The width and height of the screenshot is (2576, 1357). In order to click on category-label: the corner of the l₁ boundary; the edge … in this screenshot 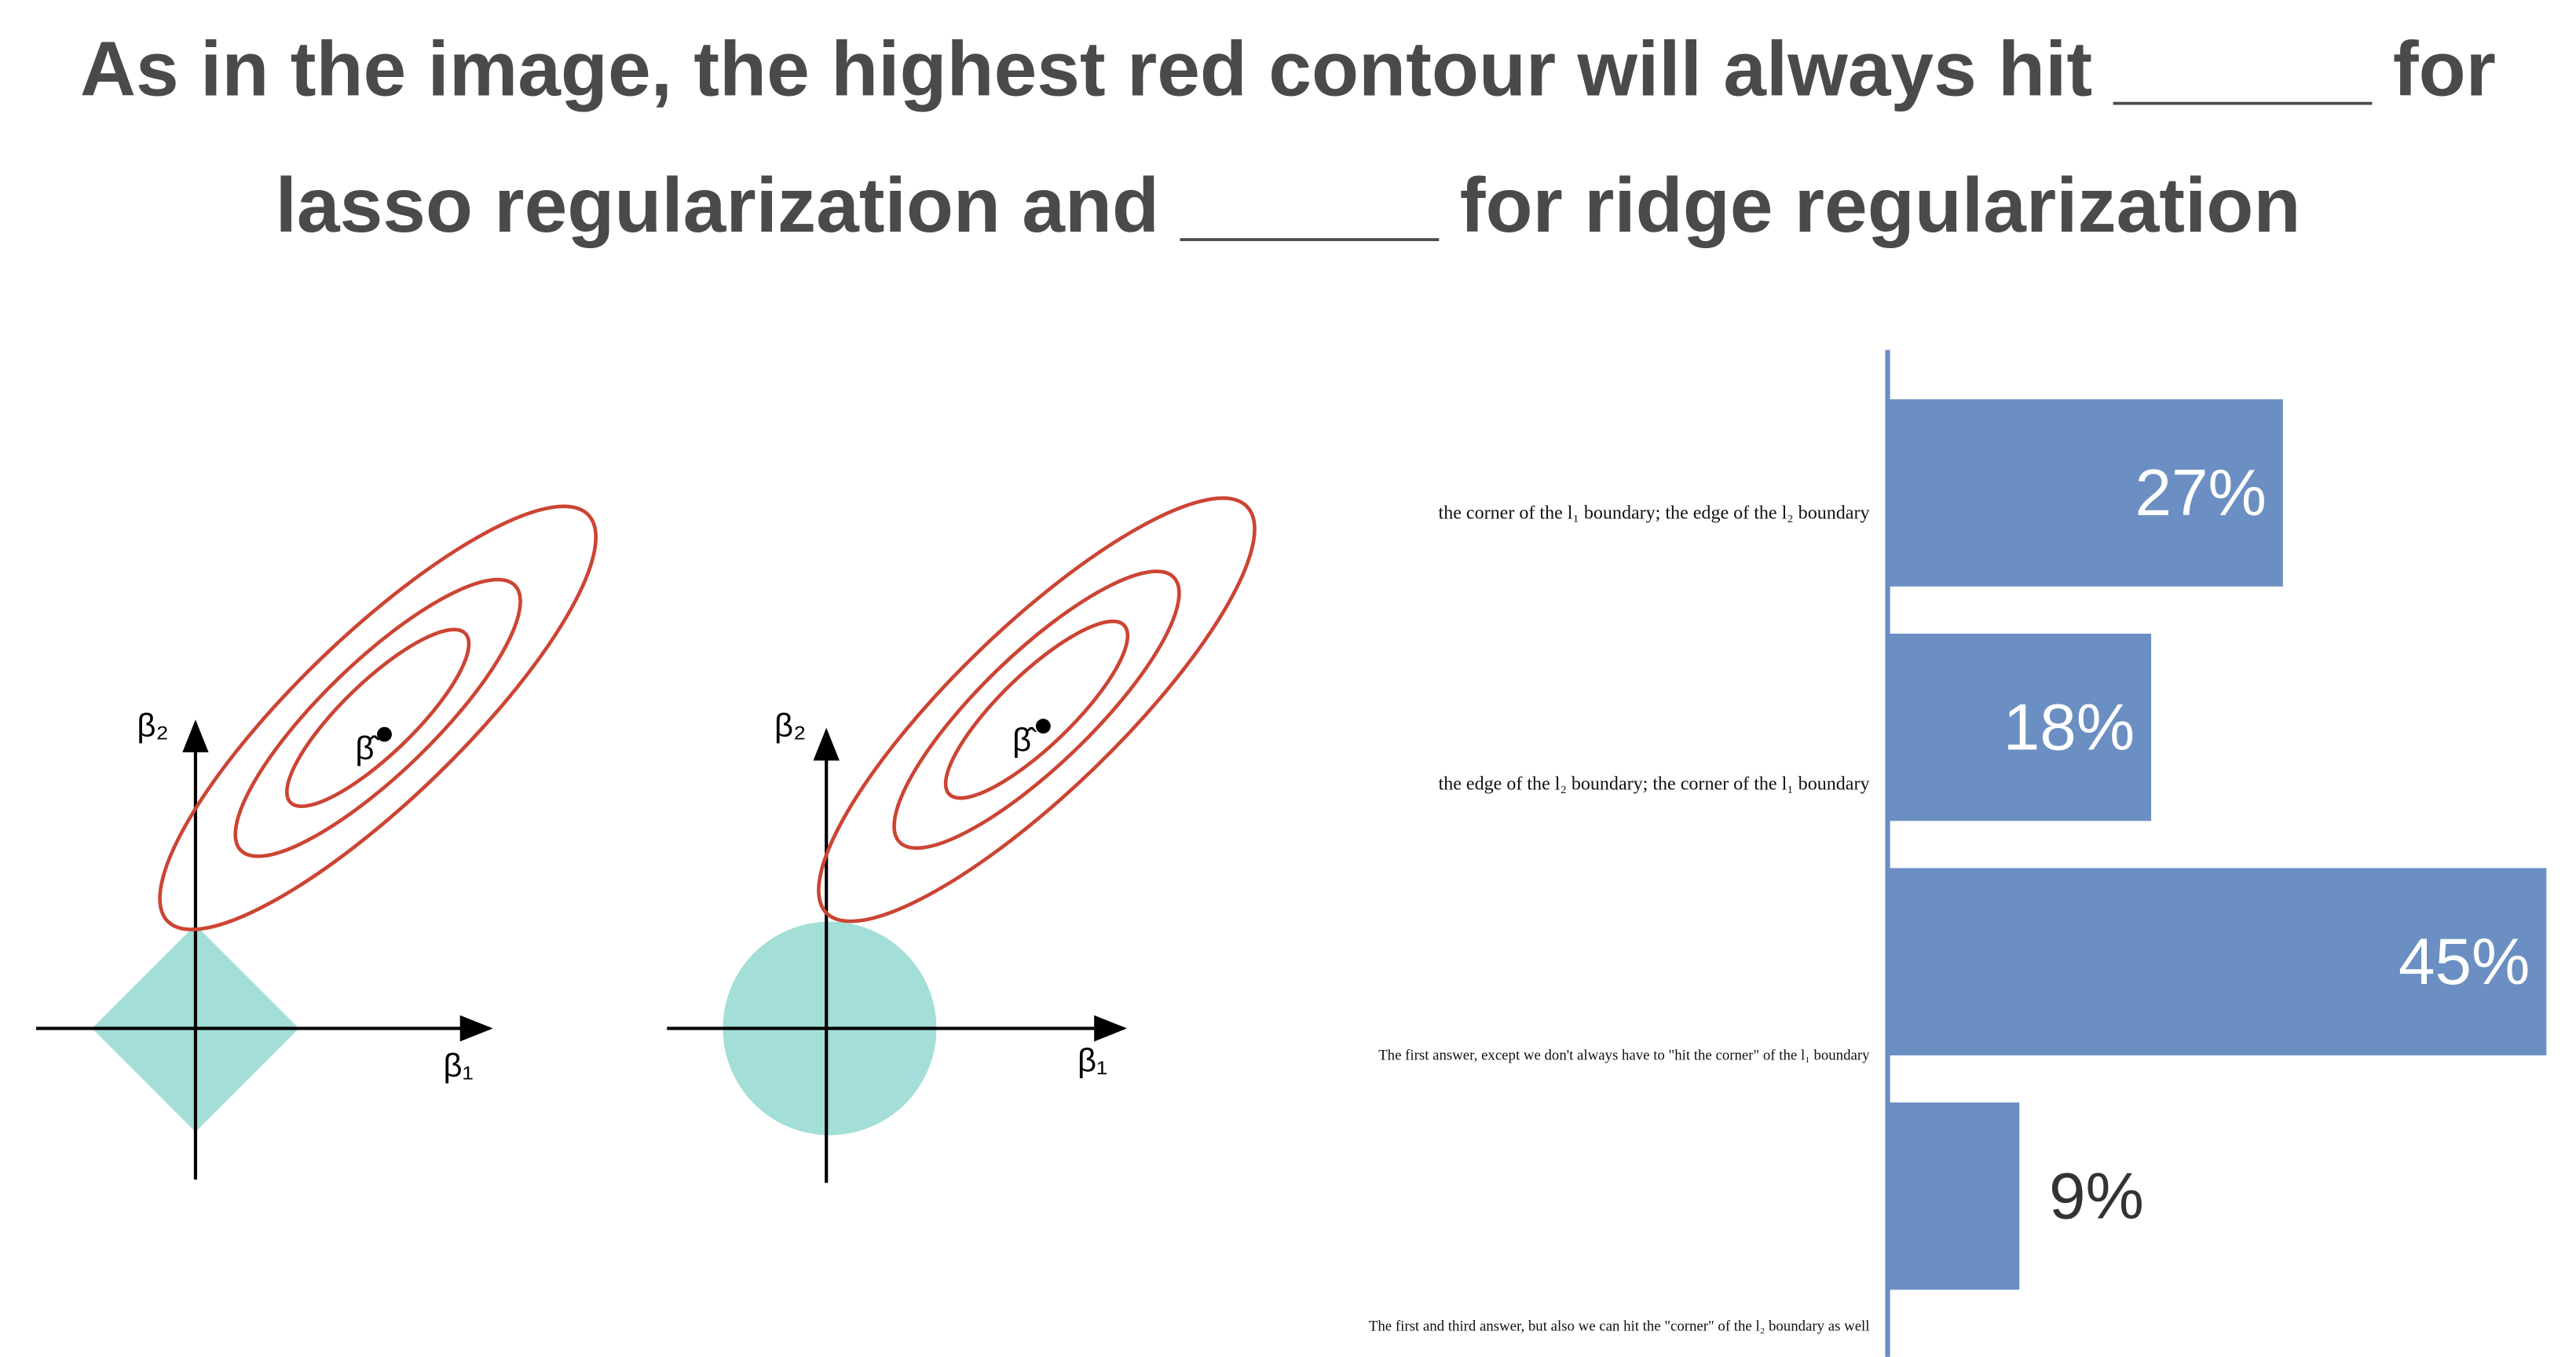, I will do `click(1655, 513)`.